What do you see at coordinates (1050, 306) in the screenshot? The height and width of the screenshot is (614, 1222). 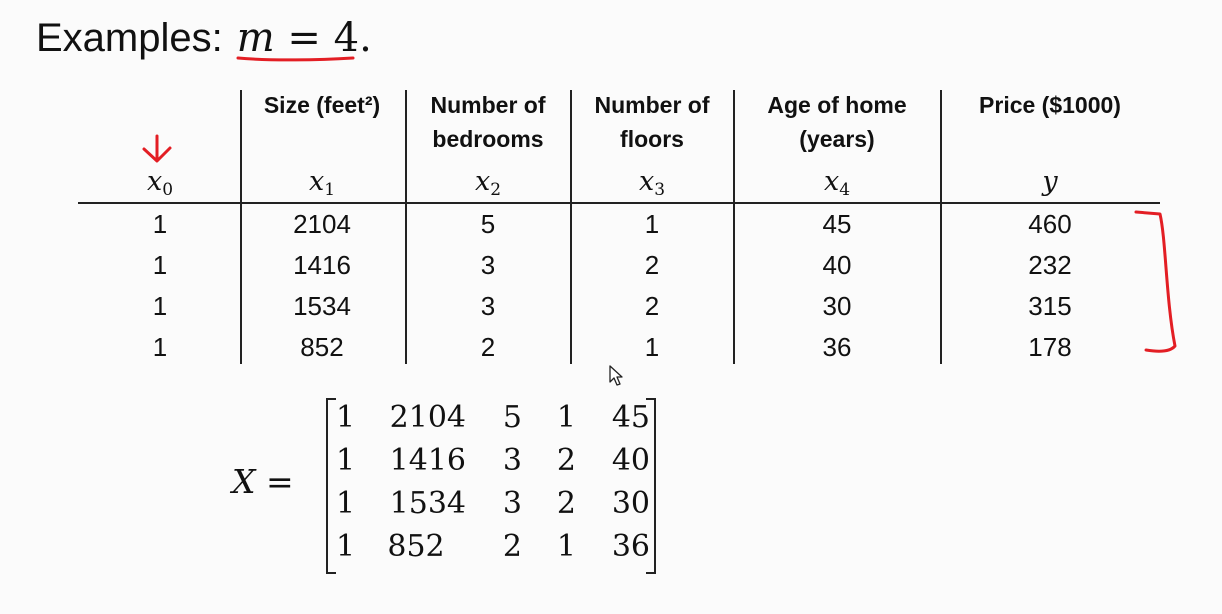 I see `table-cell: 315` at bounding box center [1050, 306].